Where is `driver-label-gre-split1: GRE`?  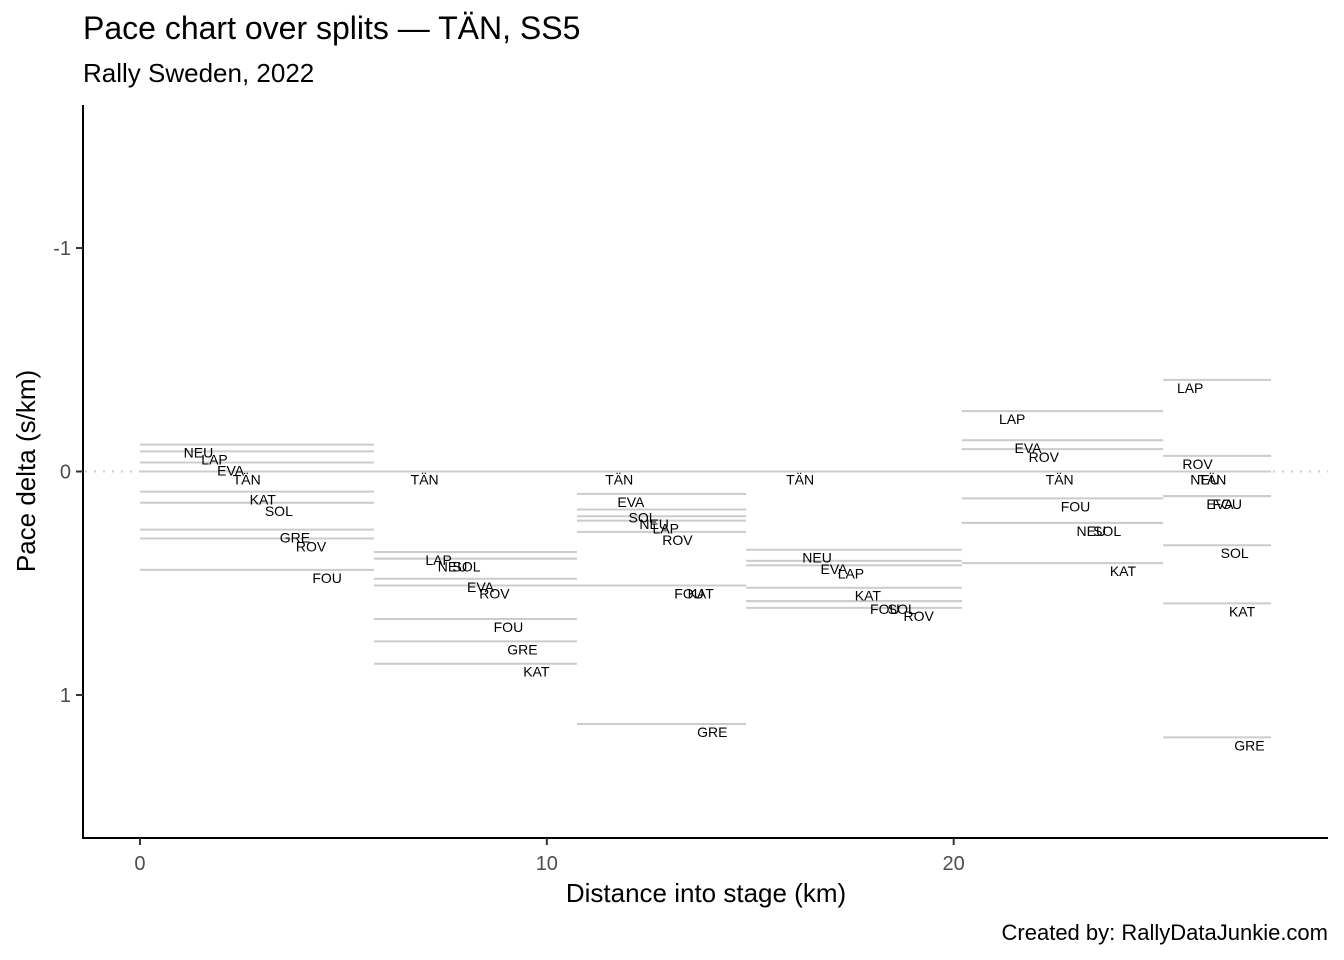 driver-label-gre-split1: GRE is located at coordinates (295, 538).